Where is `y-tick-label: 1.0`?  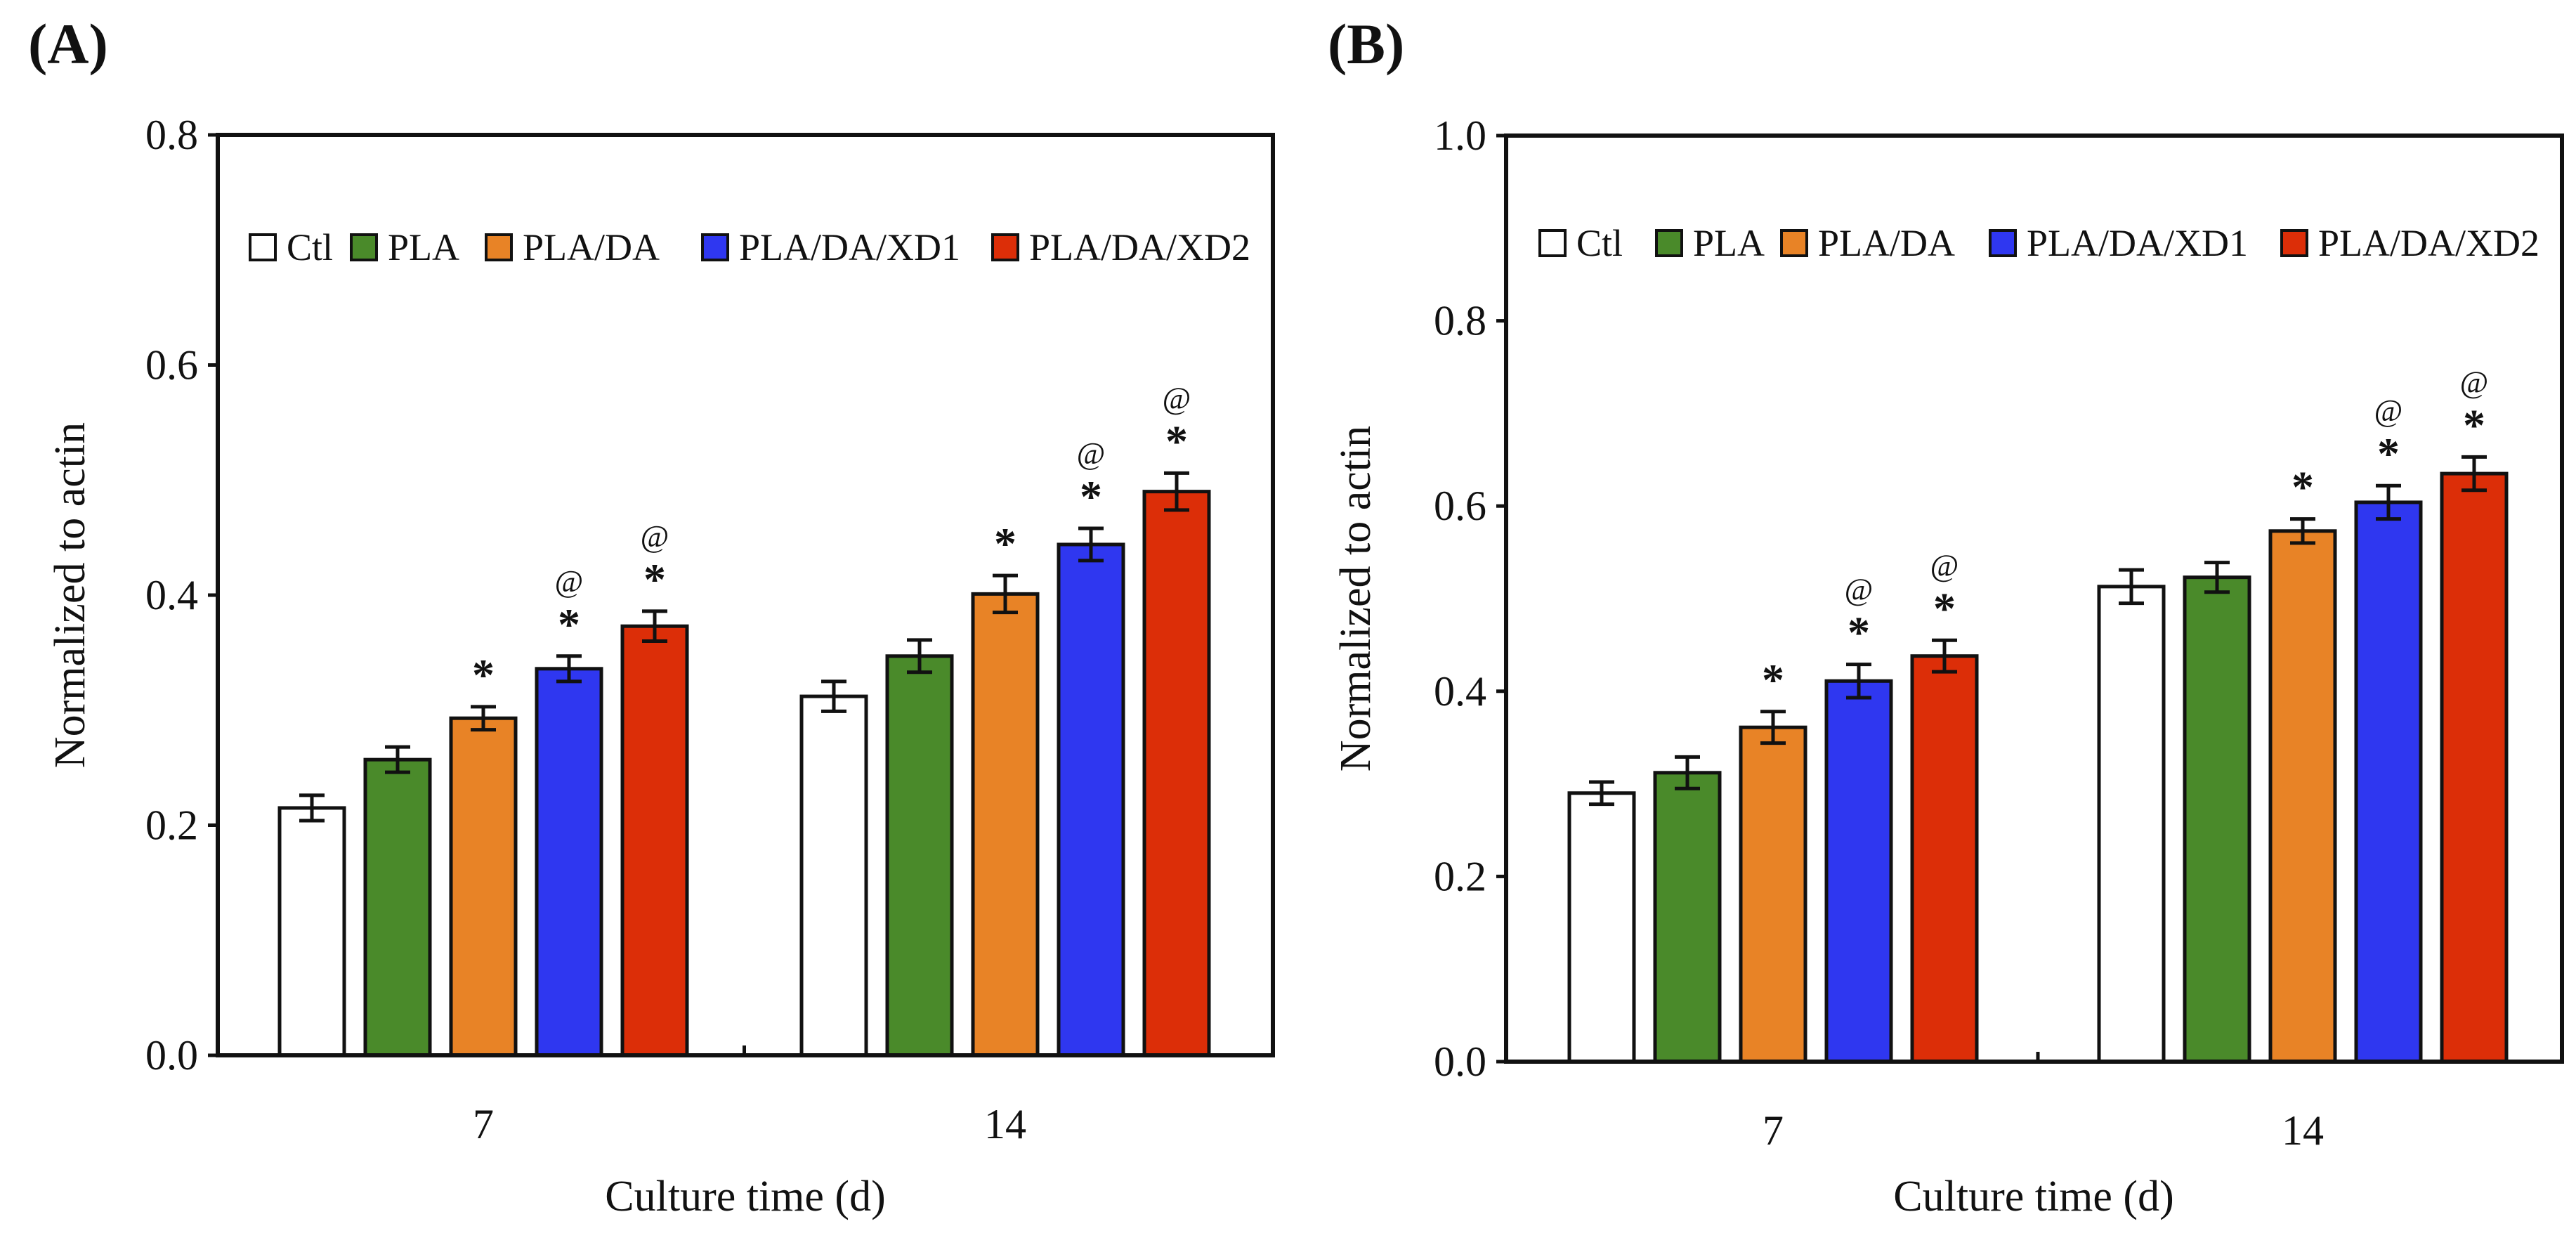
y-tick-label: 1.0 is located at coordinates (1460, 135).